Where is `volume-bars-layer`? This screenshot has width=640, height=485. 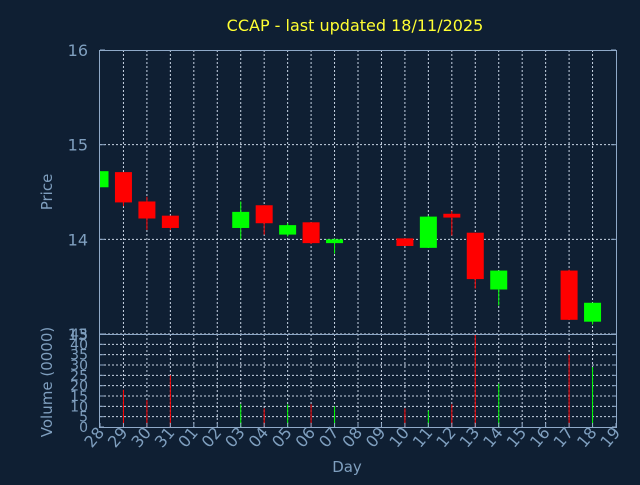 volume-bars-layer is located at coordinates (358, 380).